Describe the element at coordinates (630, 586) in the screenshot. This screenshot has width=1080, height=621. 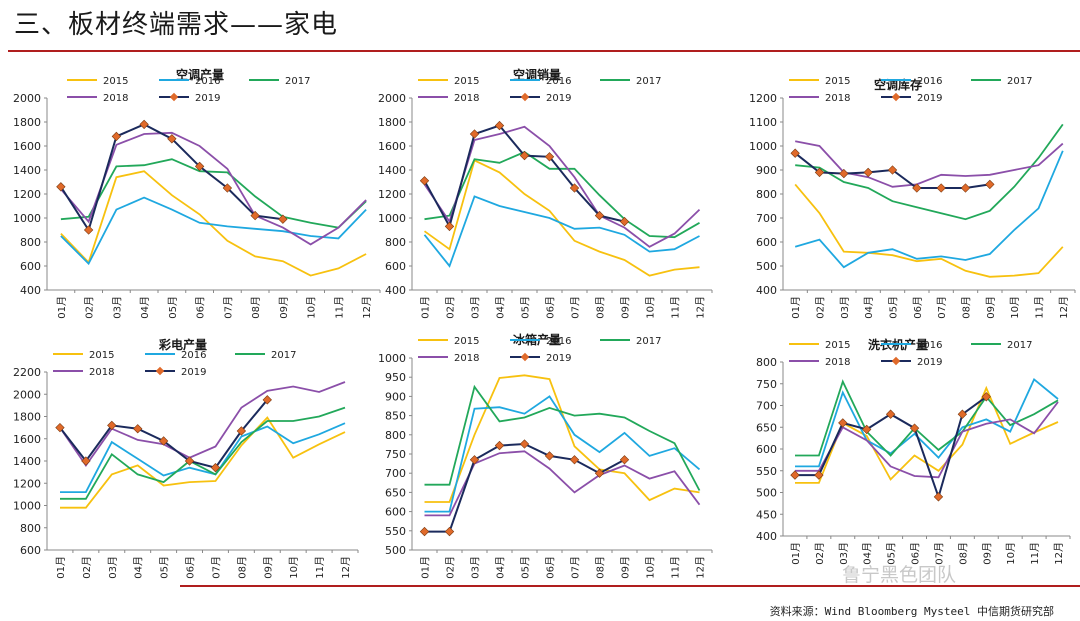
I see `bottom-rule` at that location.